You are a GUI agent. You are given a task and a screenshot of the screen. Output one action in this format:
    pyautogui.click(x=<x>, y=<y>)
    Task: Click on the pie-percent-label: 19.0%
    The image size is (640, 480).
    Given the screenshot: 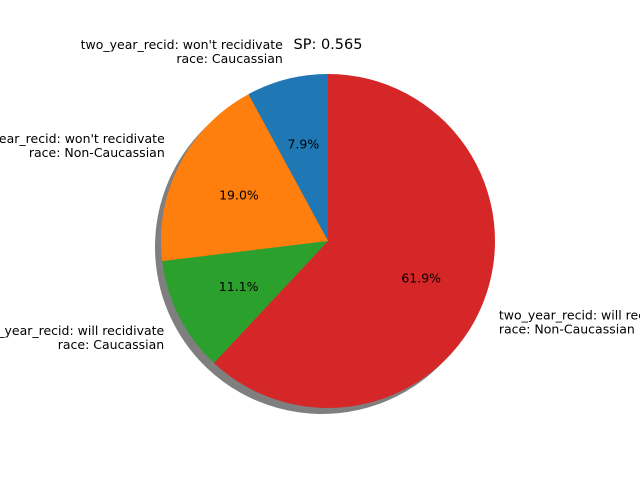 What is the action you would take?
    pyautogui.click(x=239, y=195)
    